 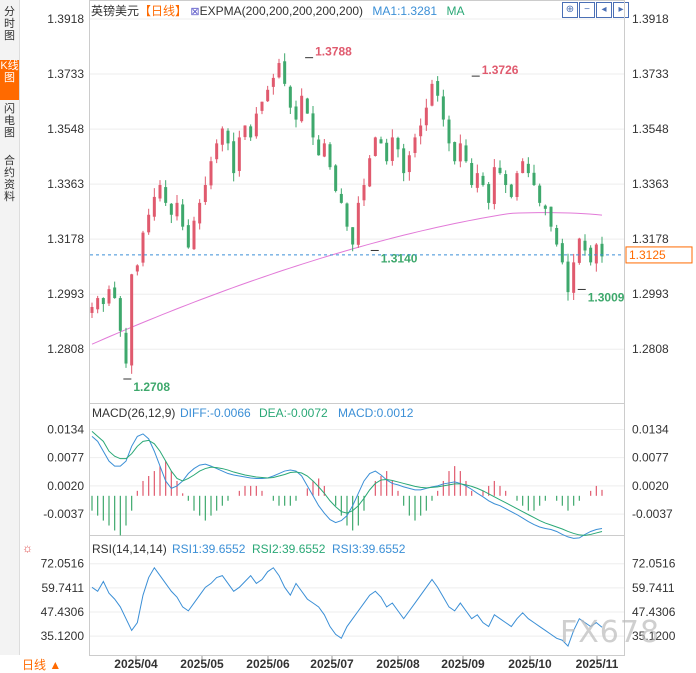 What do you see at coordinates (65, 74) in the screenshot?
I see `price-tick-left: 1.3733` at bounding box center [65, 74].